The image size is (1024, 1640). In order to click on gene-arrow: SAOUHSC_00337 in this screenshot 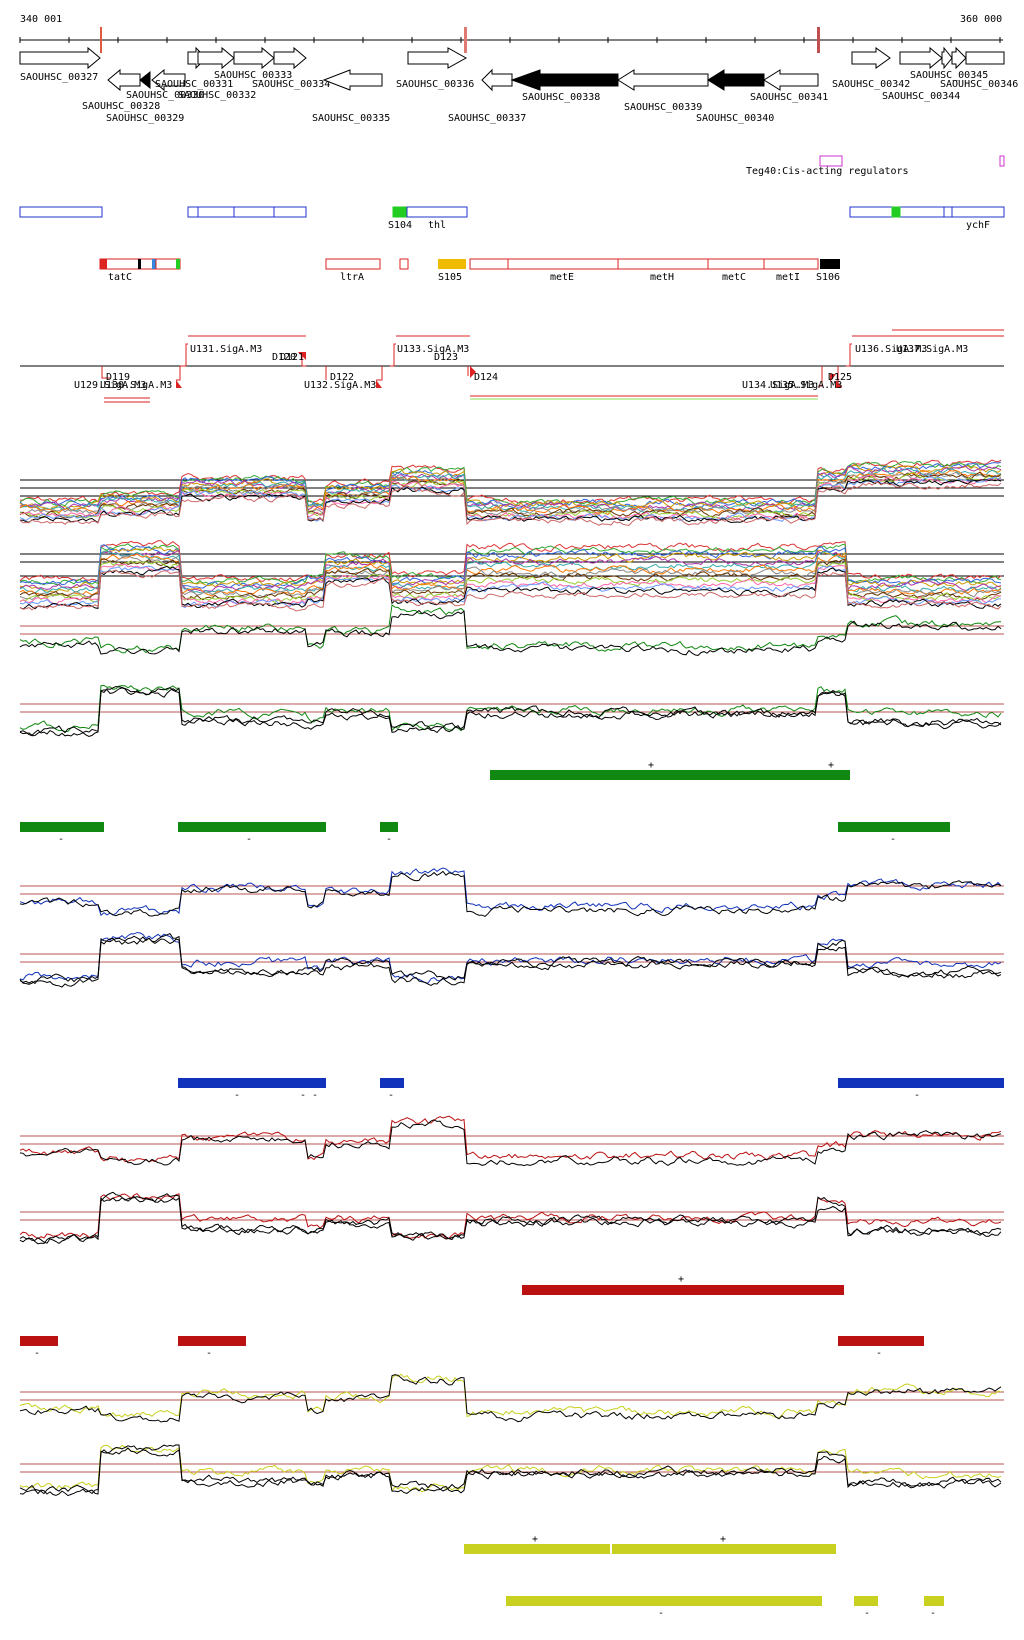, I will do `click(487, 96)`.